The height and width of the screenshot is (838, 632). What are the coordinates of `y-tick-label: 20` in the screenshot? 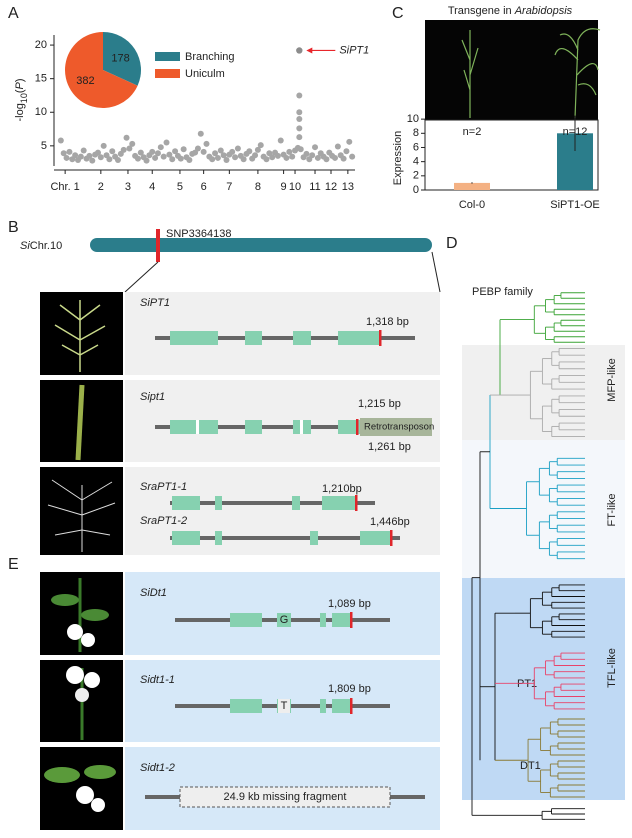 It's located at (41, 45).